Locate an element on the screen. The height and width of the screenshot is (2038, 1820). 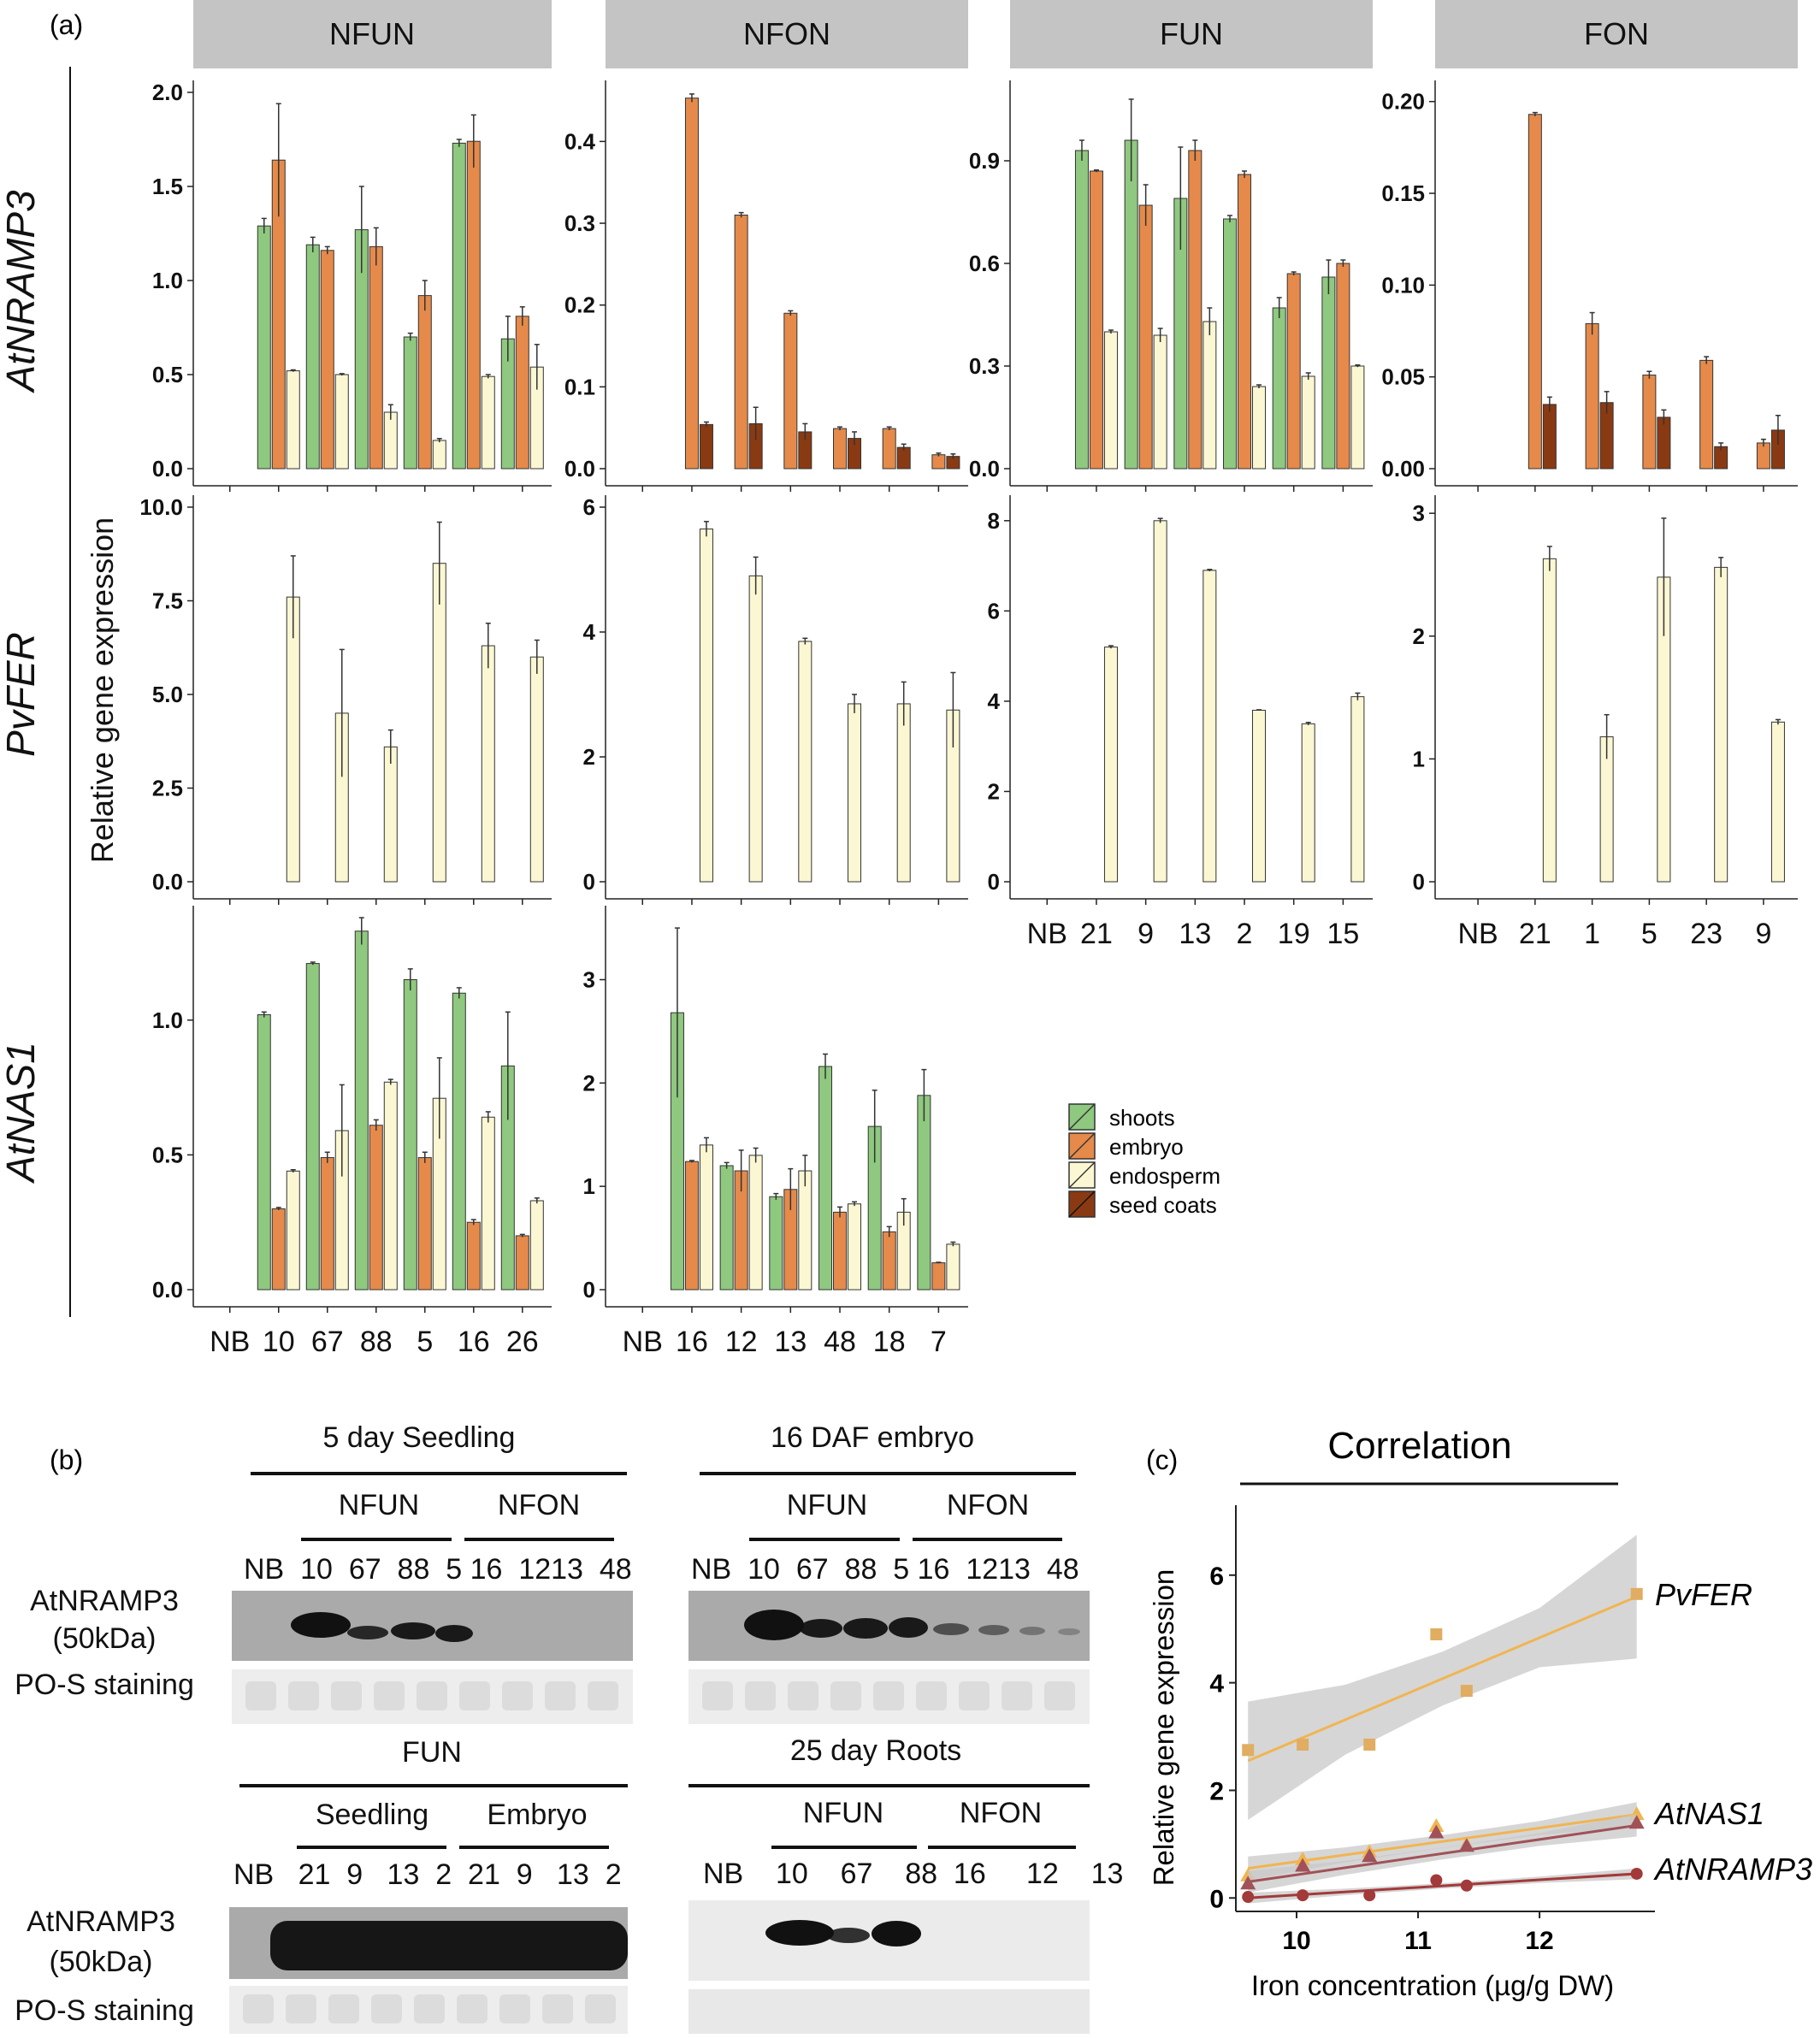
blot-title: 5 day Seedling is located at coordinates (420, 1437).